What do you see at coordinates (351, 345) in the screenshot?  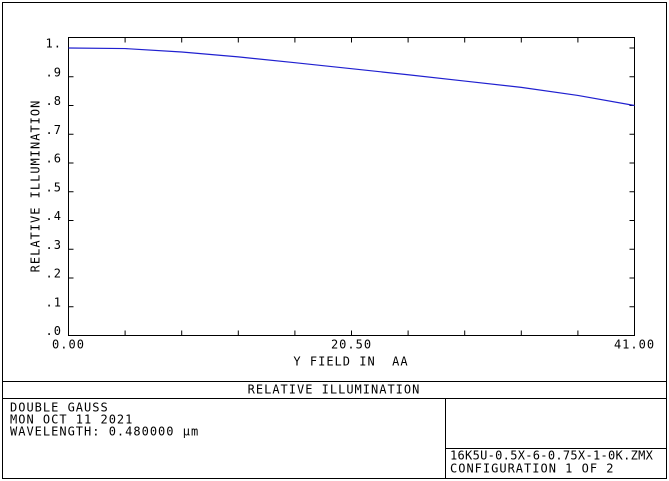 I see `x-tick-label: 20.50` at bounding box center [351, 345].